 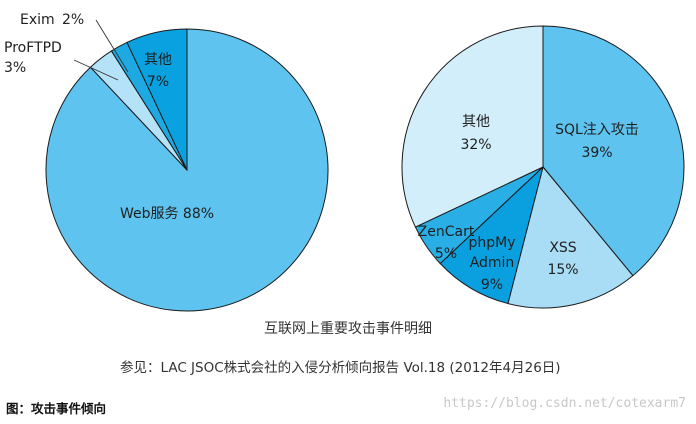 I want to click on figure-label: 图：攻击事件倾向, so click(x=56, y=408).